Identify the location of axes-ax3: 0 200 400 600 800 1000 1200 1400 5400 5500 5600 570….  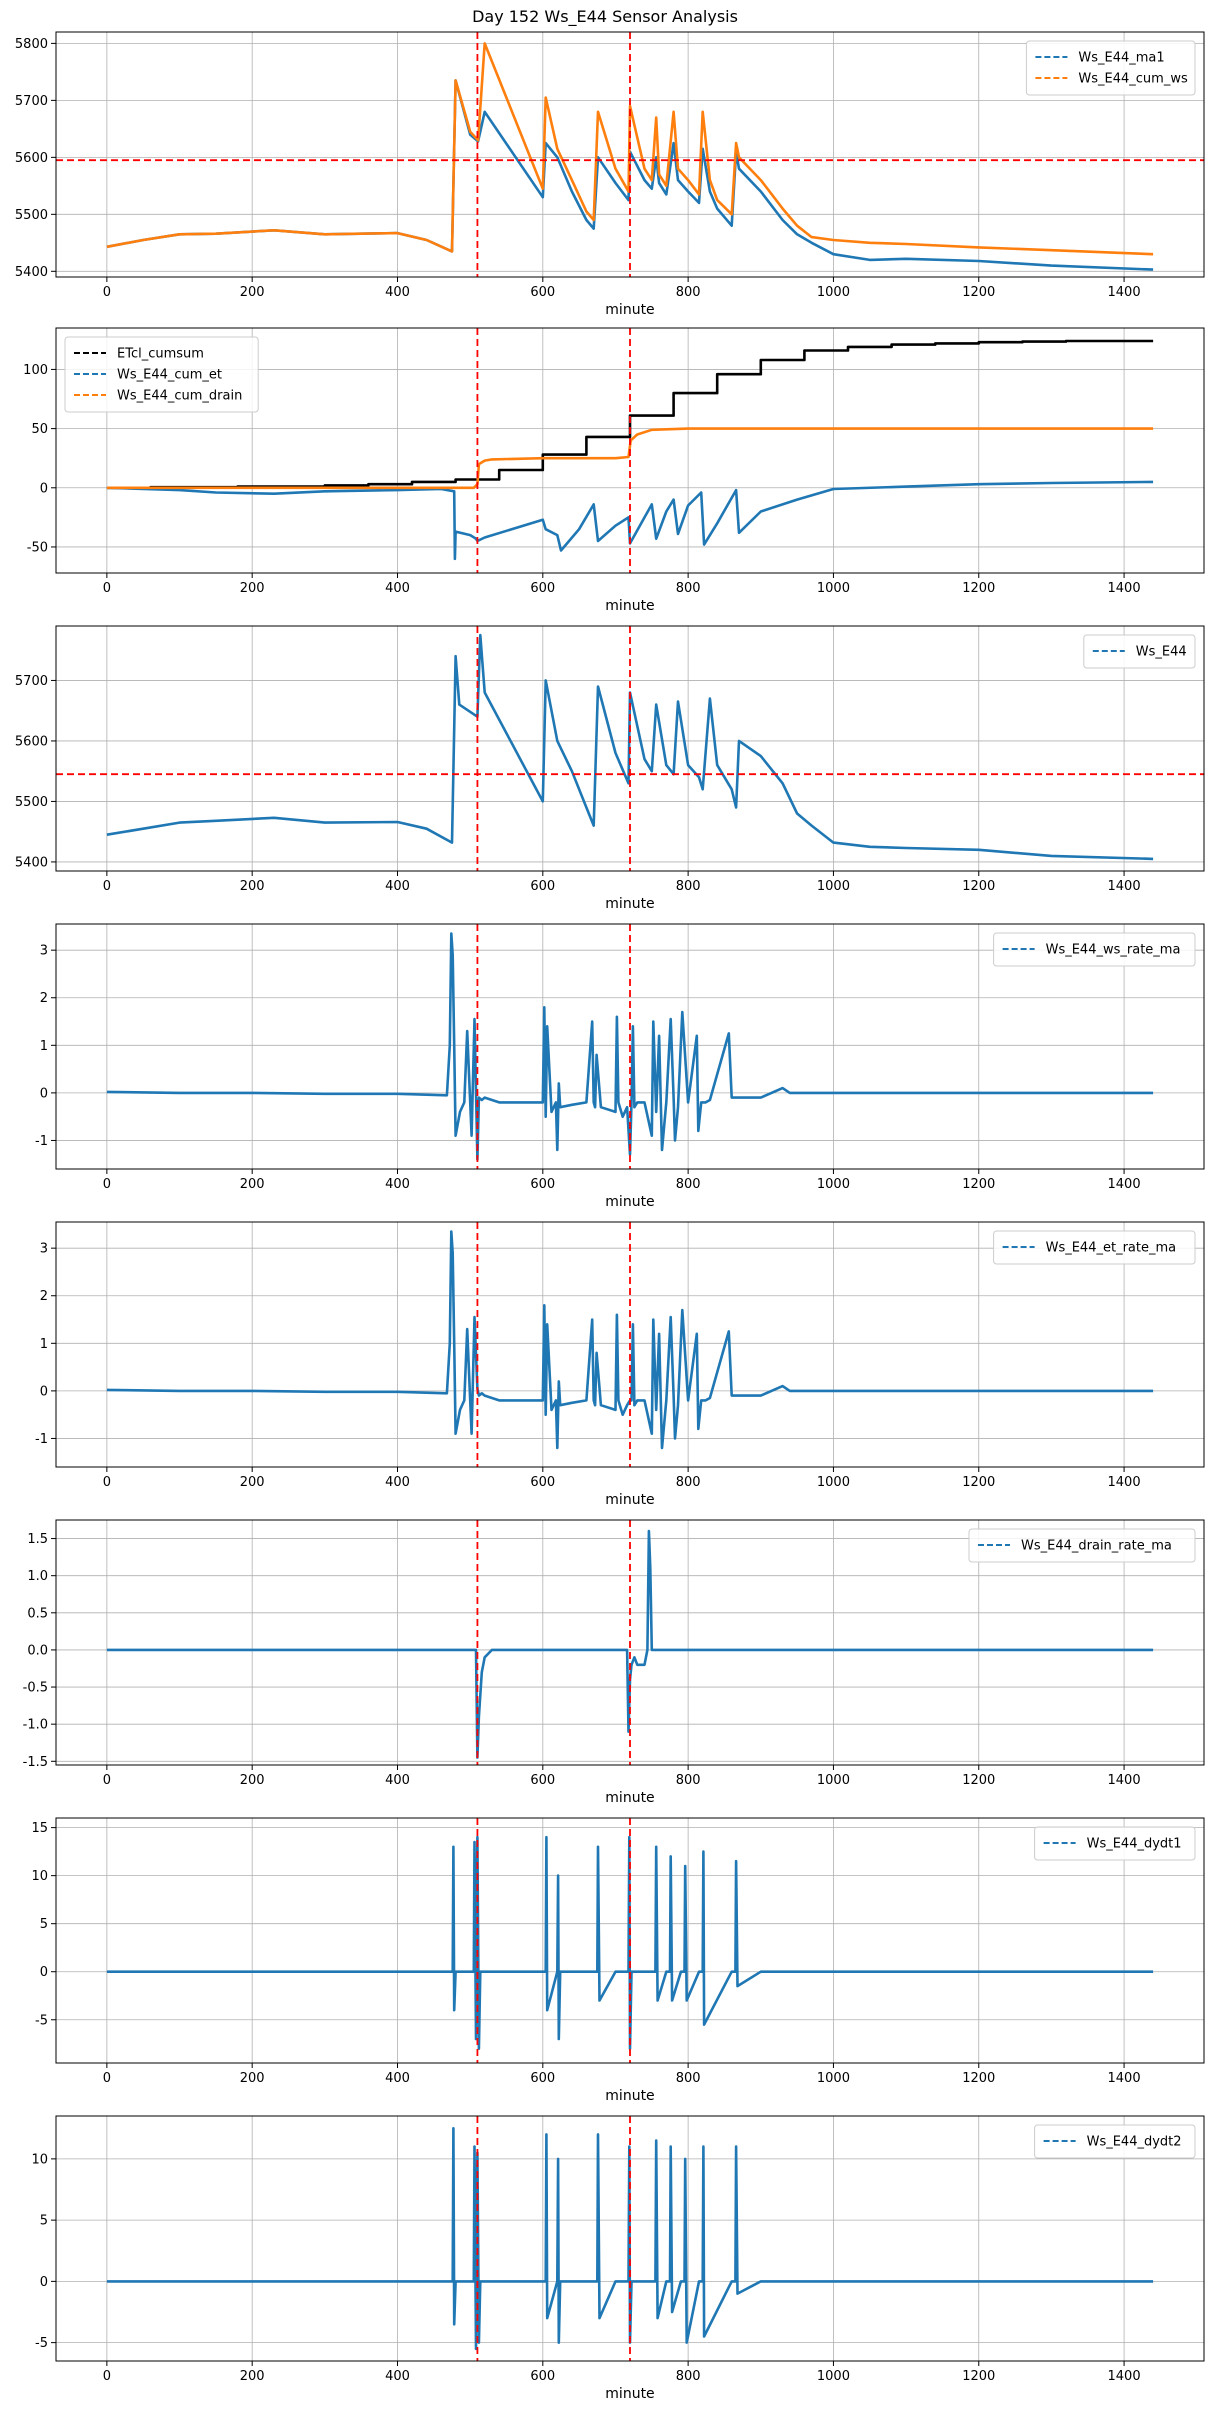
(610, 768).